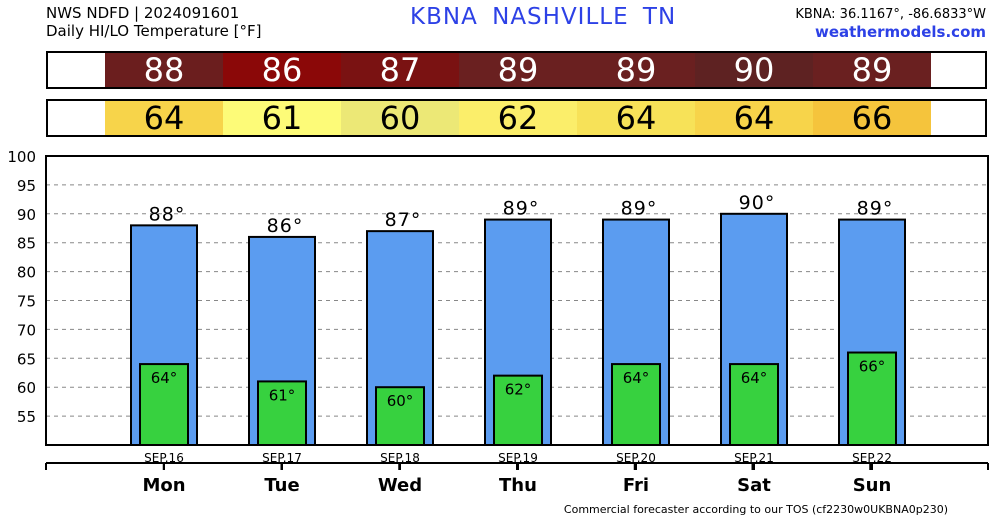  What do you see at coordinates (164, 458) in the screenshot?
I see `date-label-mon: SEP.16` at bounding box center [164, 458].